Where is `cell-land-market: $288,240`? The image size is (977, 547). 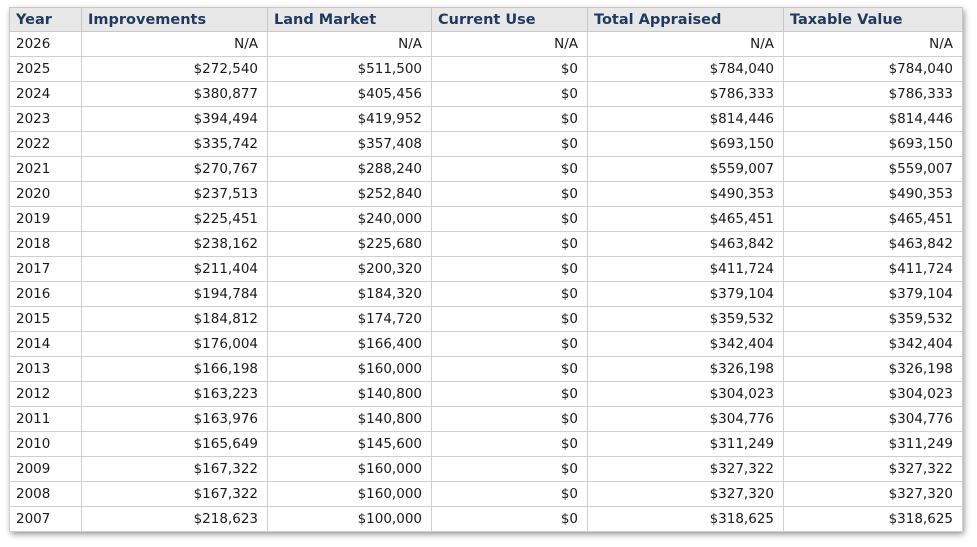
cell-land-market: $288,240 is located at coordinates (349, 169).